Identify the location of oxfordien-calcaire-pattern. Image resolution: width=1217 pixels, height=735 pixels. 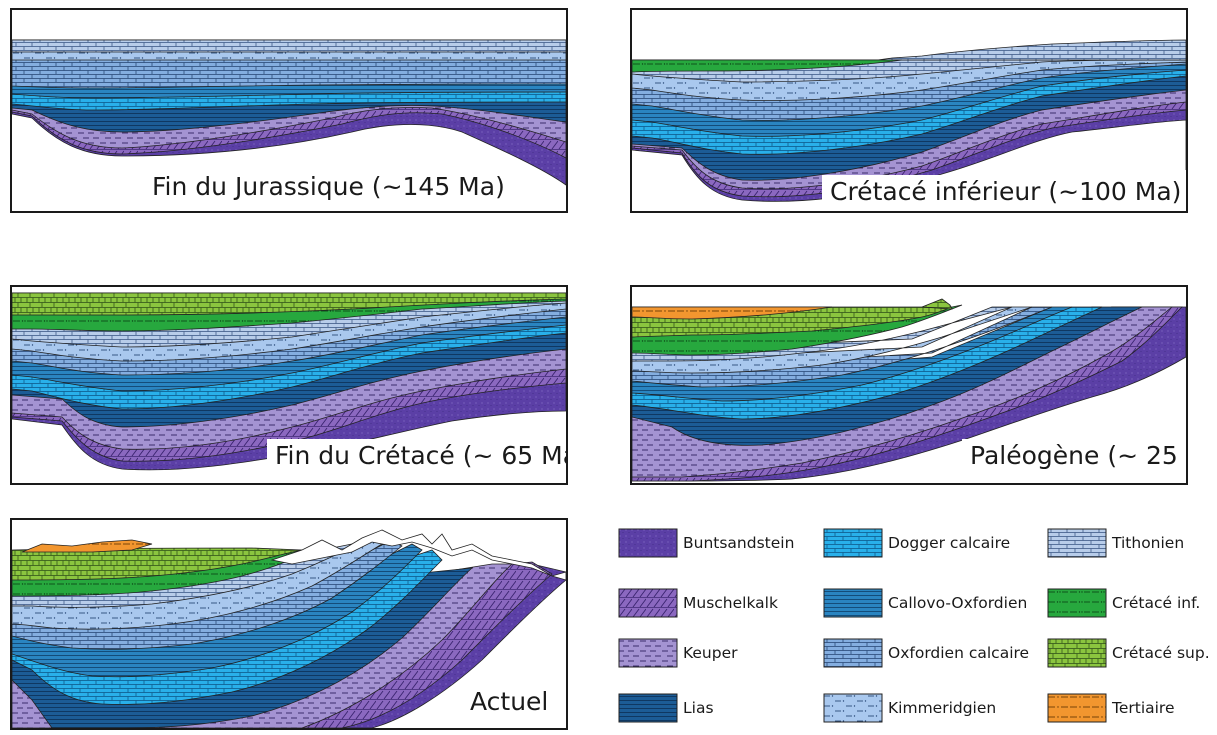
(853, 653).